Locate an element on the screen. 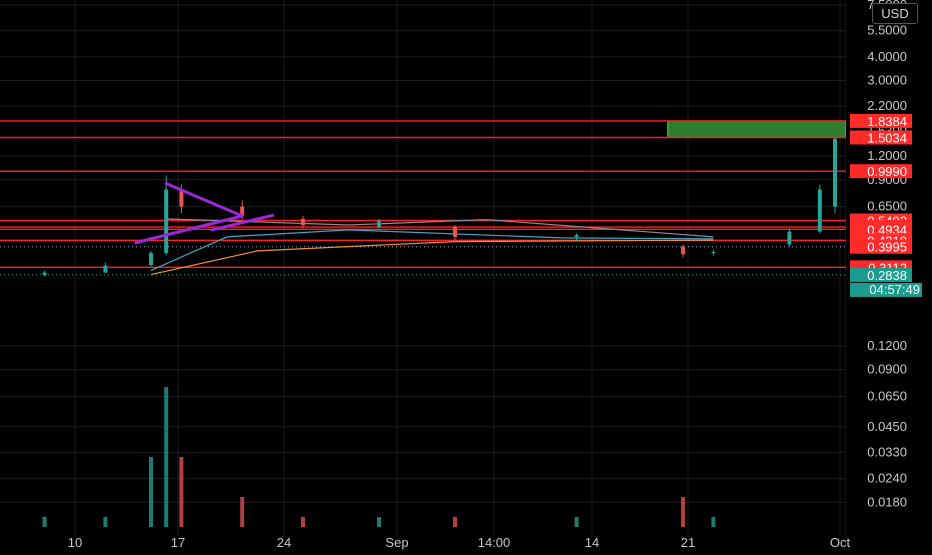 This screenshot has width=932, height=555. price-tick-label: 0.6500 is located at coordinates (887, 206).